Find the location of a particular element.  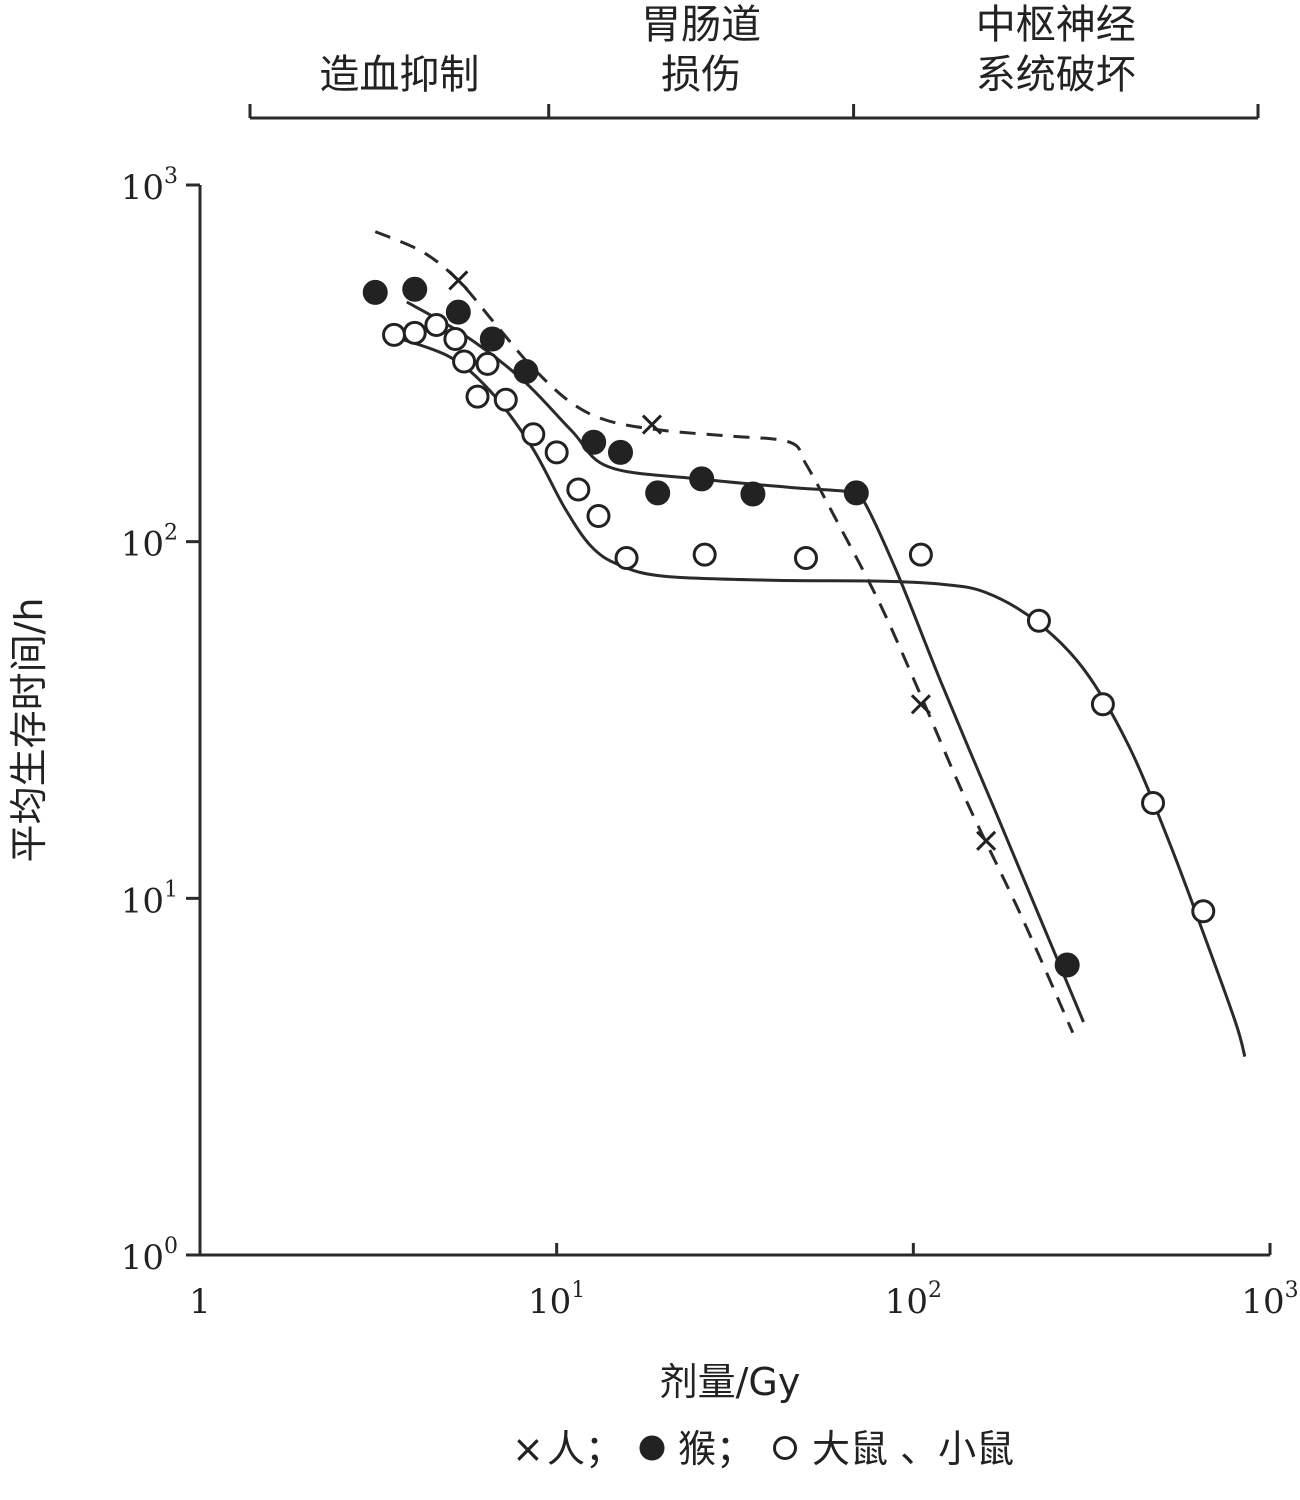

y-tick-label: 10⁰ is located at coordinates (149, 1256).